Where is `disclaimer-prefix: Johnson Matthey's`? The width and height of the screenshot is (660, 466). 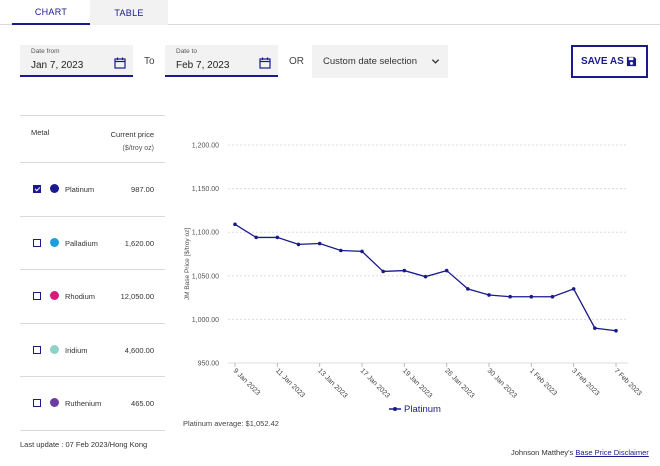 disclaimer-prefix: Johnson Matthey's is located at coordinates (542, 452).